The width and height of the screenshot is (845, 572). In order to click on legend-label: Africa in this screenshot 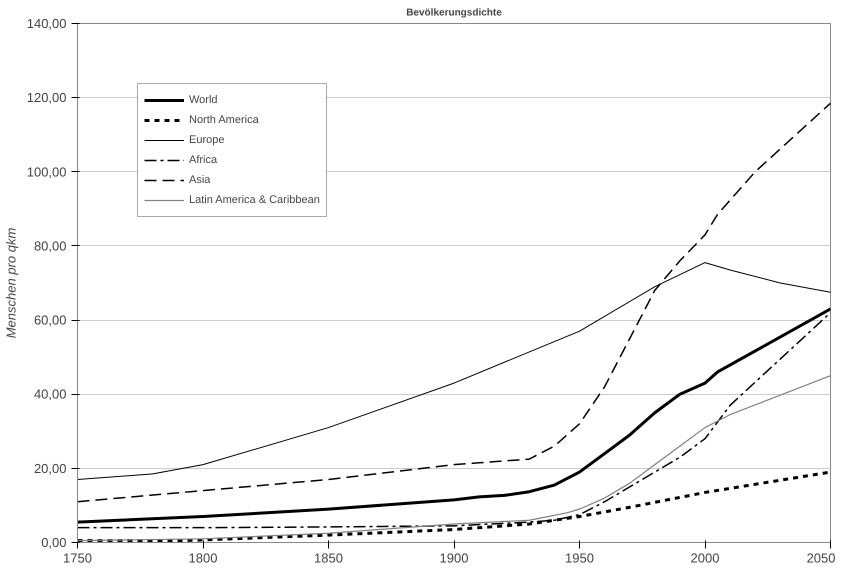, I will do `click(203, 160)`.